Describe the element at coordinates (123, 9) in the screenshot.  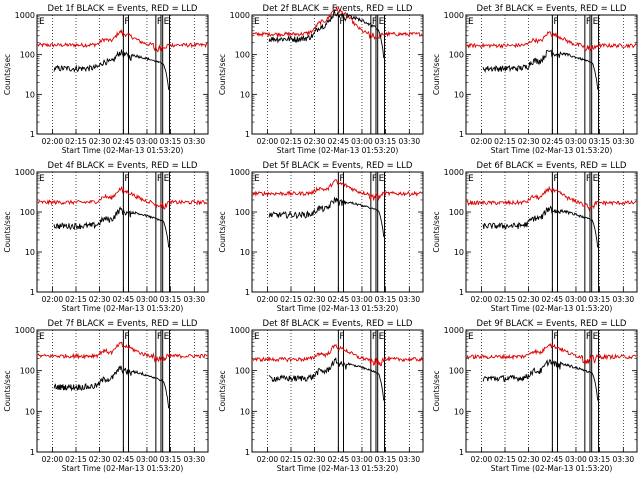
I see `panel-title: Det 1f BLACK = Events, RED = LLD` at that location.